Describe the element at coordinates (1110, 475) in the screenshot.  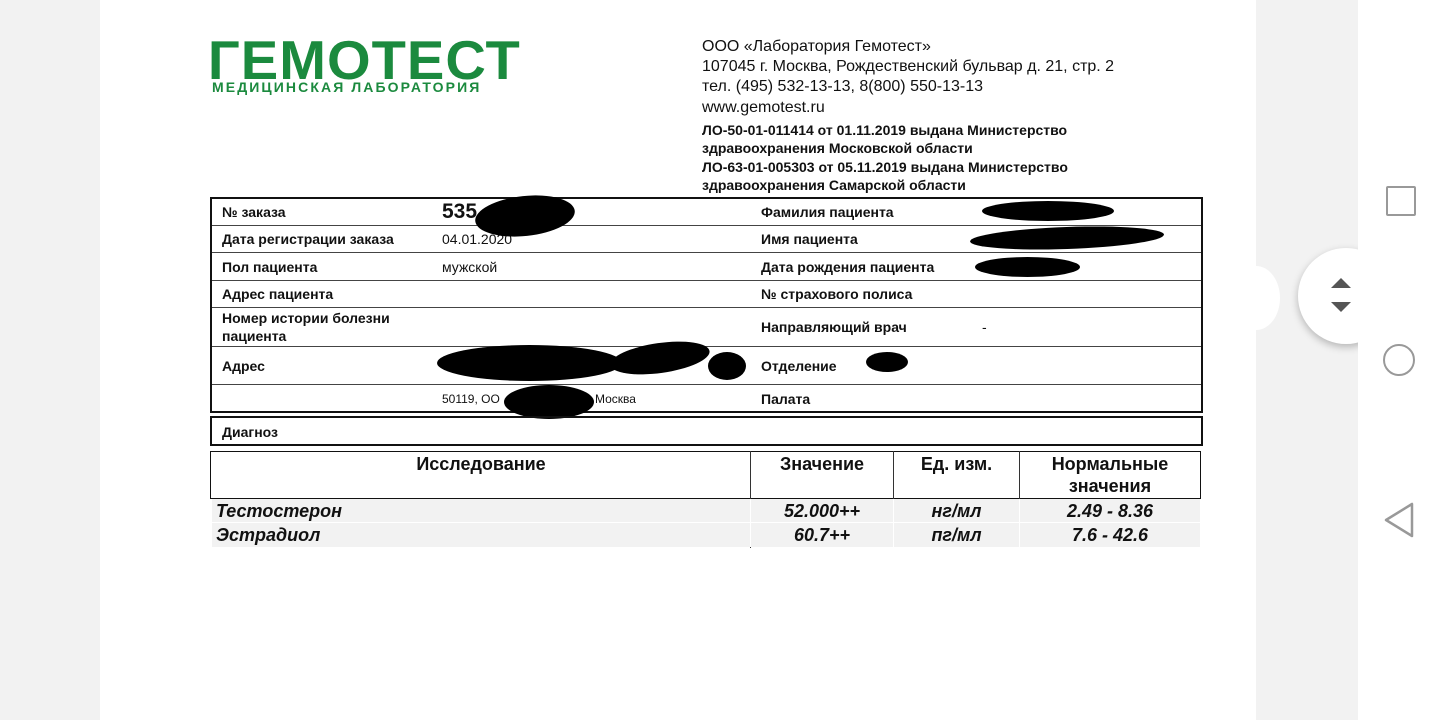
I see `header-range: Нормальные значения` at that location.